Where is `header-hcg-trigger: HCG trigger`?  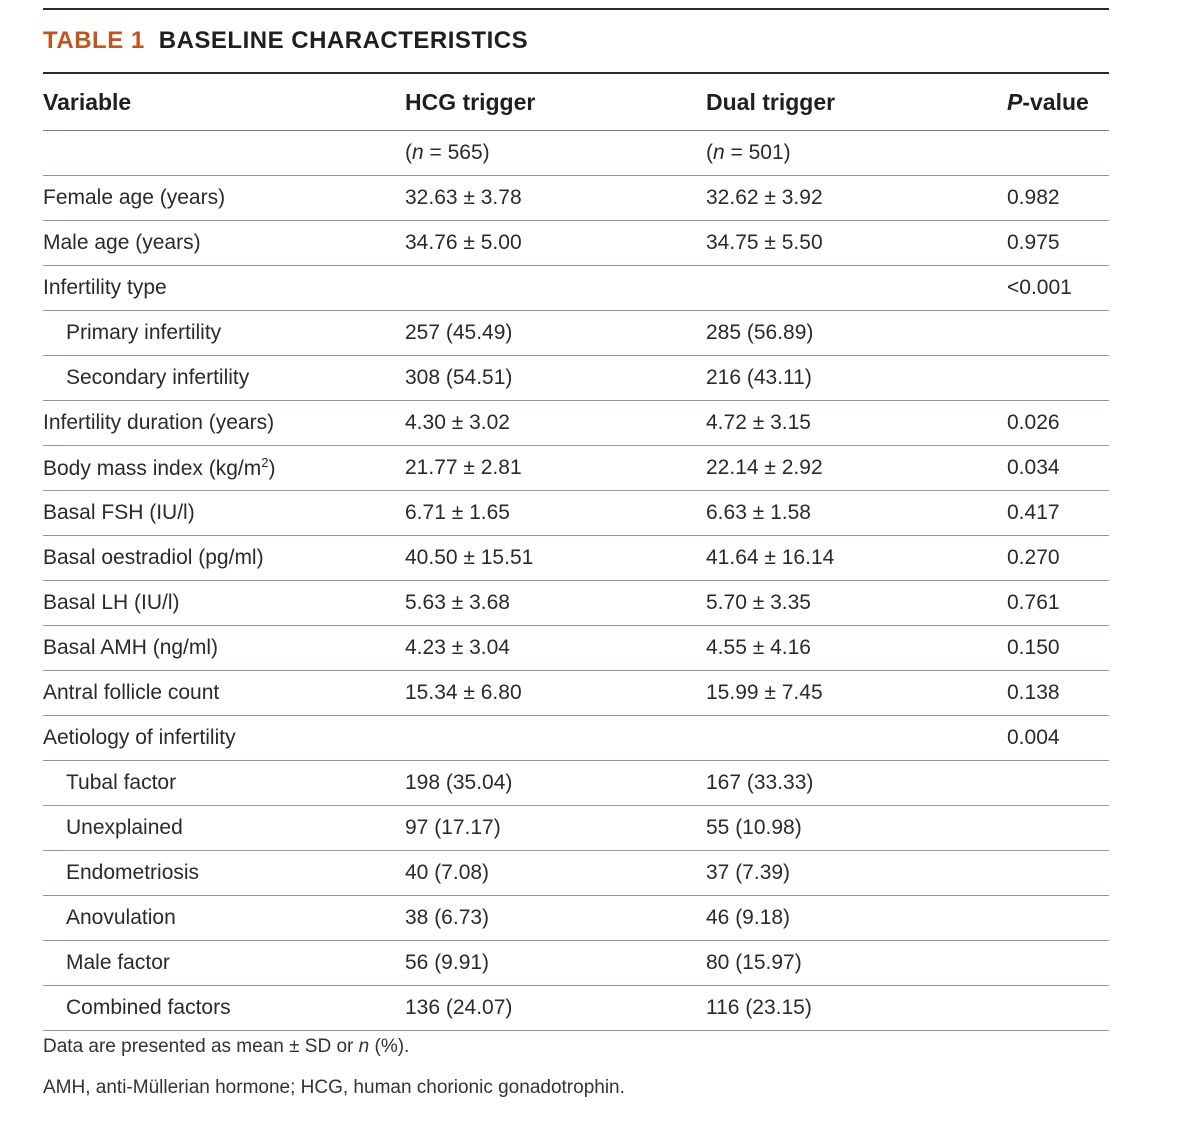 header-hcg-trigger: HCG trigger is located at coordinates (470, 101).